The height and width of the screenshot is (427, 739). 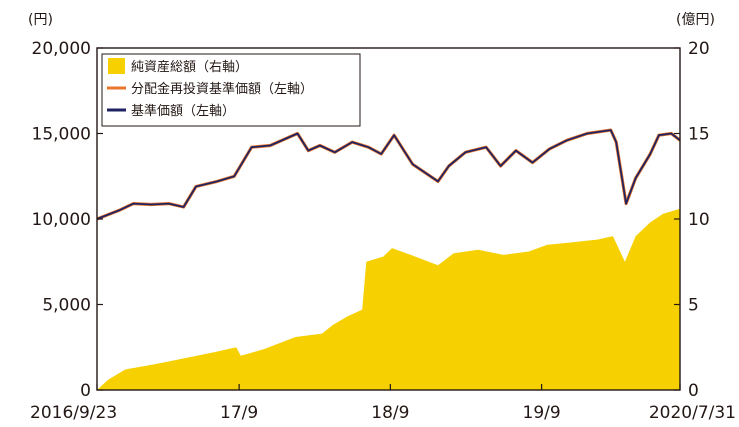 I want to click on right-tick-label: 10, so click(x=699, y=220).